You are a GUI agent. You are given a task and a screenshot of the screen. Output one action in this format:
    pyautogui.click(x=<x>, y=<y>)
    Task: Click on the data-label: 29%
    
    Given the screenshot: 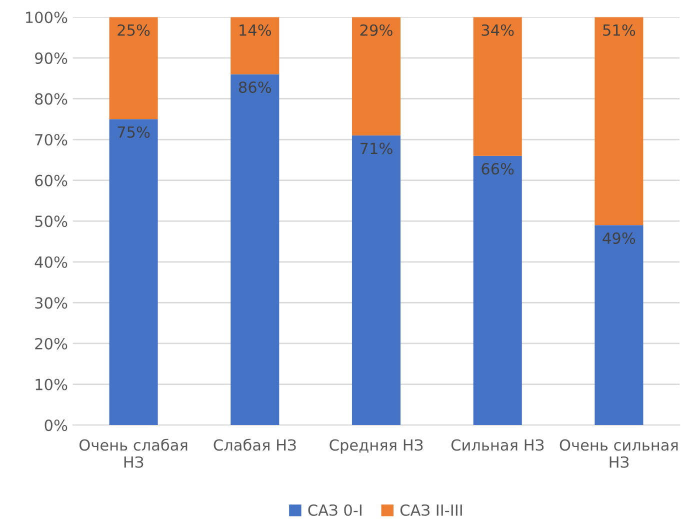 What is the action you would take?
    pyautogui.click(x=376, y=30)
    